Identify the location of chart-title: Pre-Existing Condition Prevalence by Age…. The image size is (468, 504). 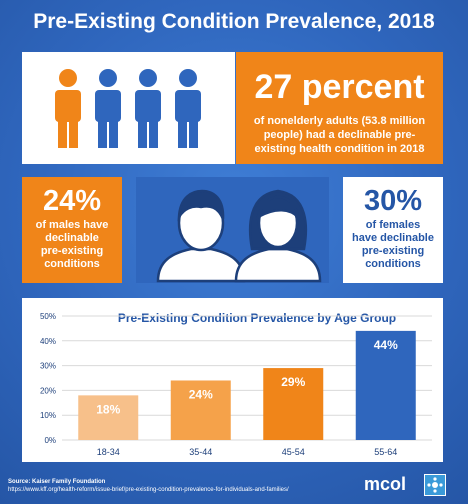
(257, 318).